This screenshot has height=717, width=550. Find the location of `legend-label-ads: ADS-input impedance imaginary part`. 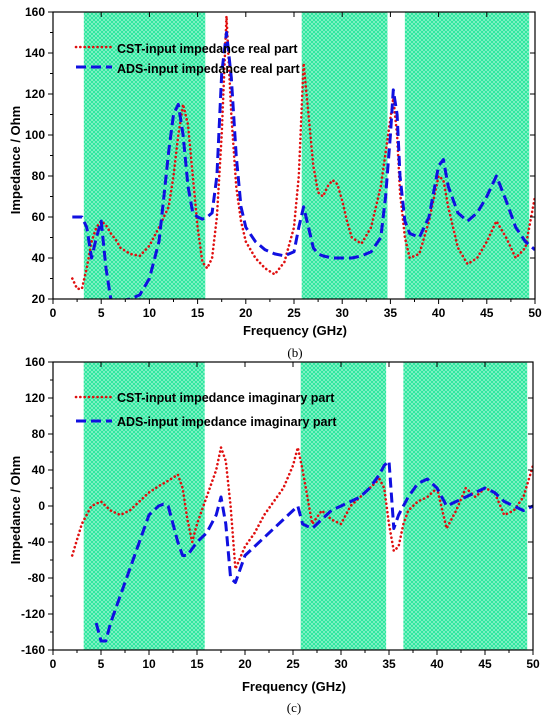

legend-label-ads: ADS-input impedance imaginary part is located at coordinates (227, 422).